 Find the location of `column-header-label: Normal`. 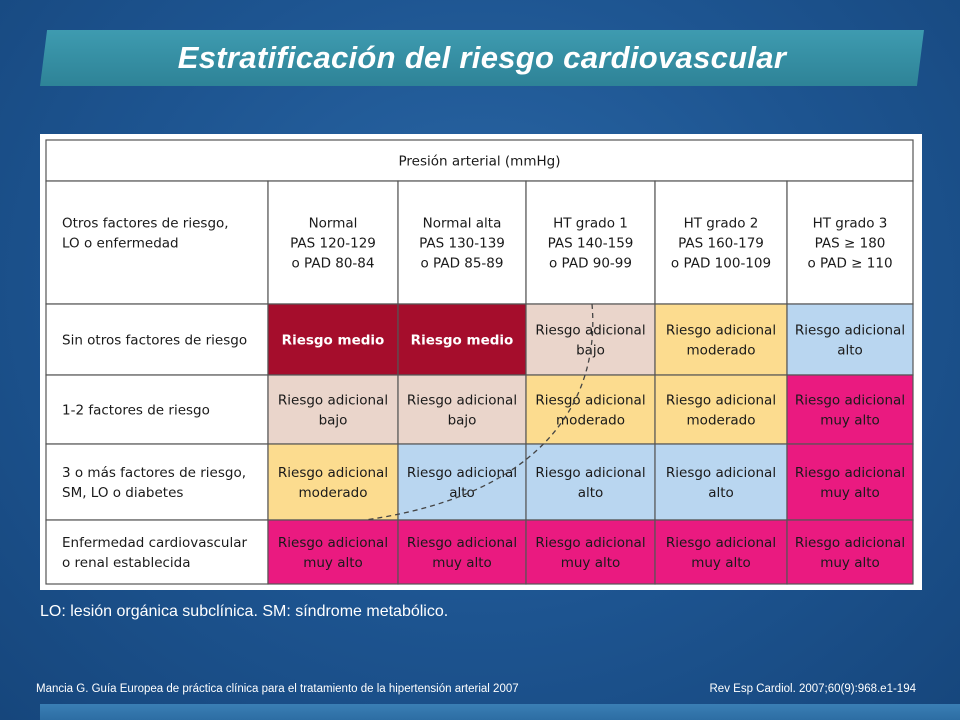

column-header-label: Normal is located at coordinates (333, 224).